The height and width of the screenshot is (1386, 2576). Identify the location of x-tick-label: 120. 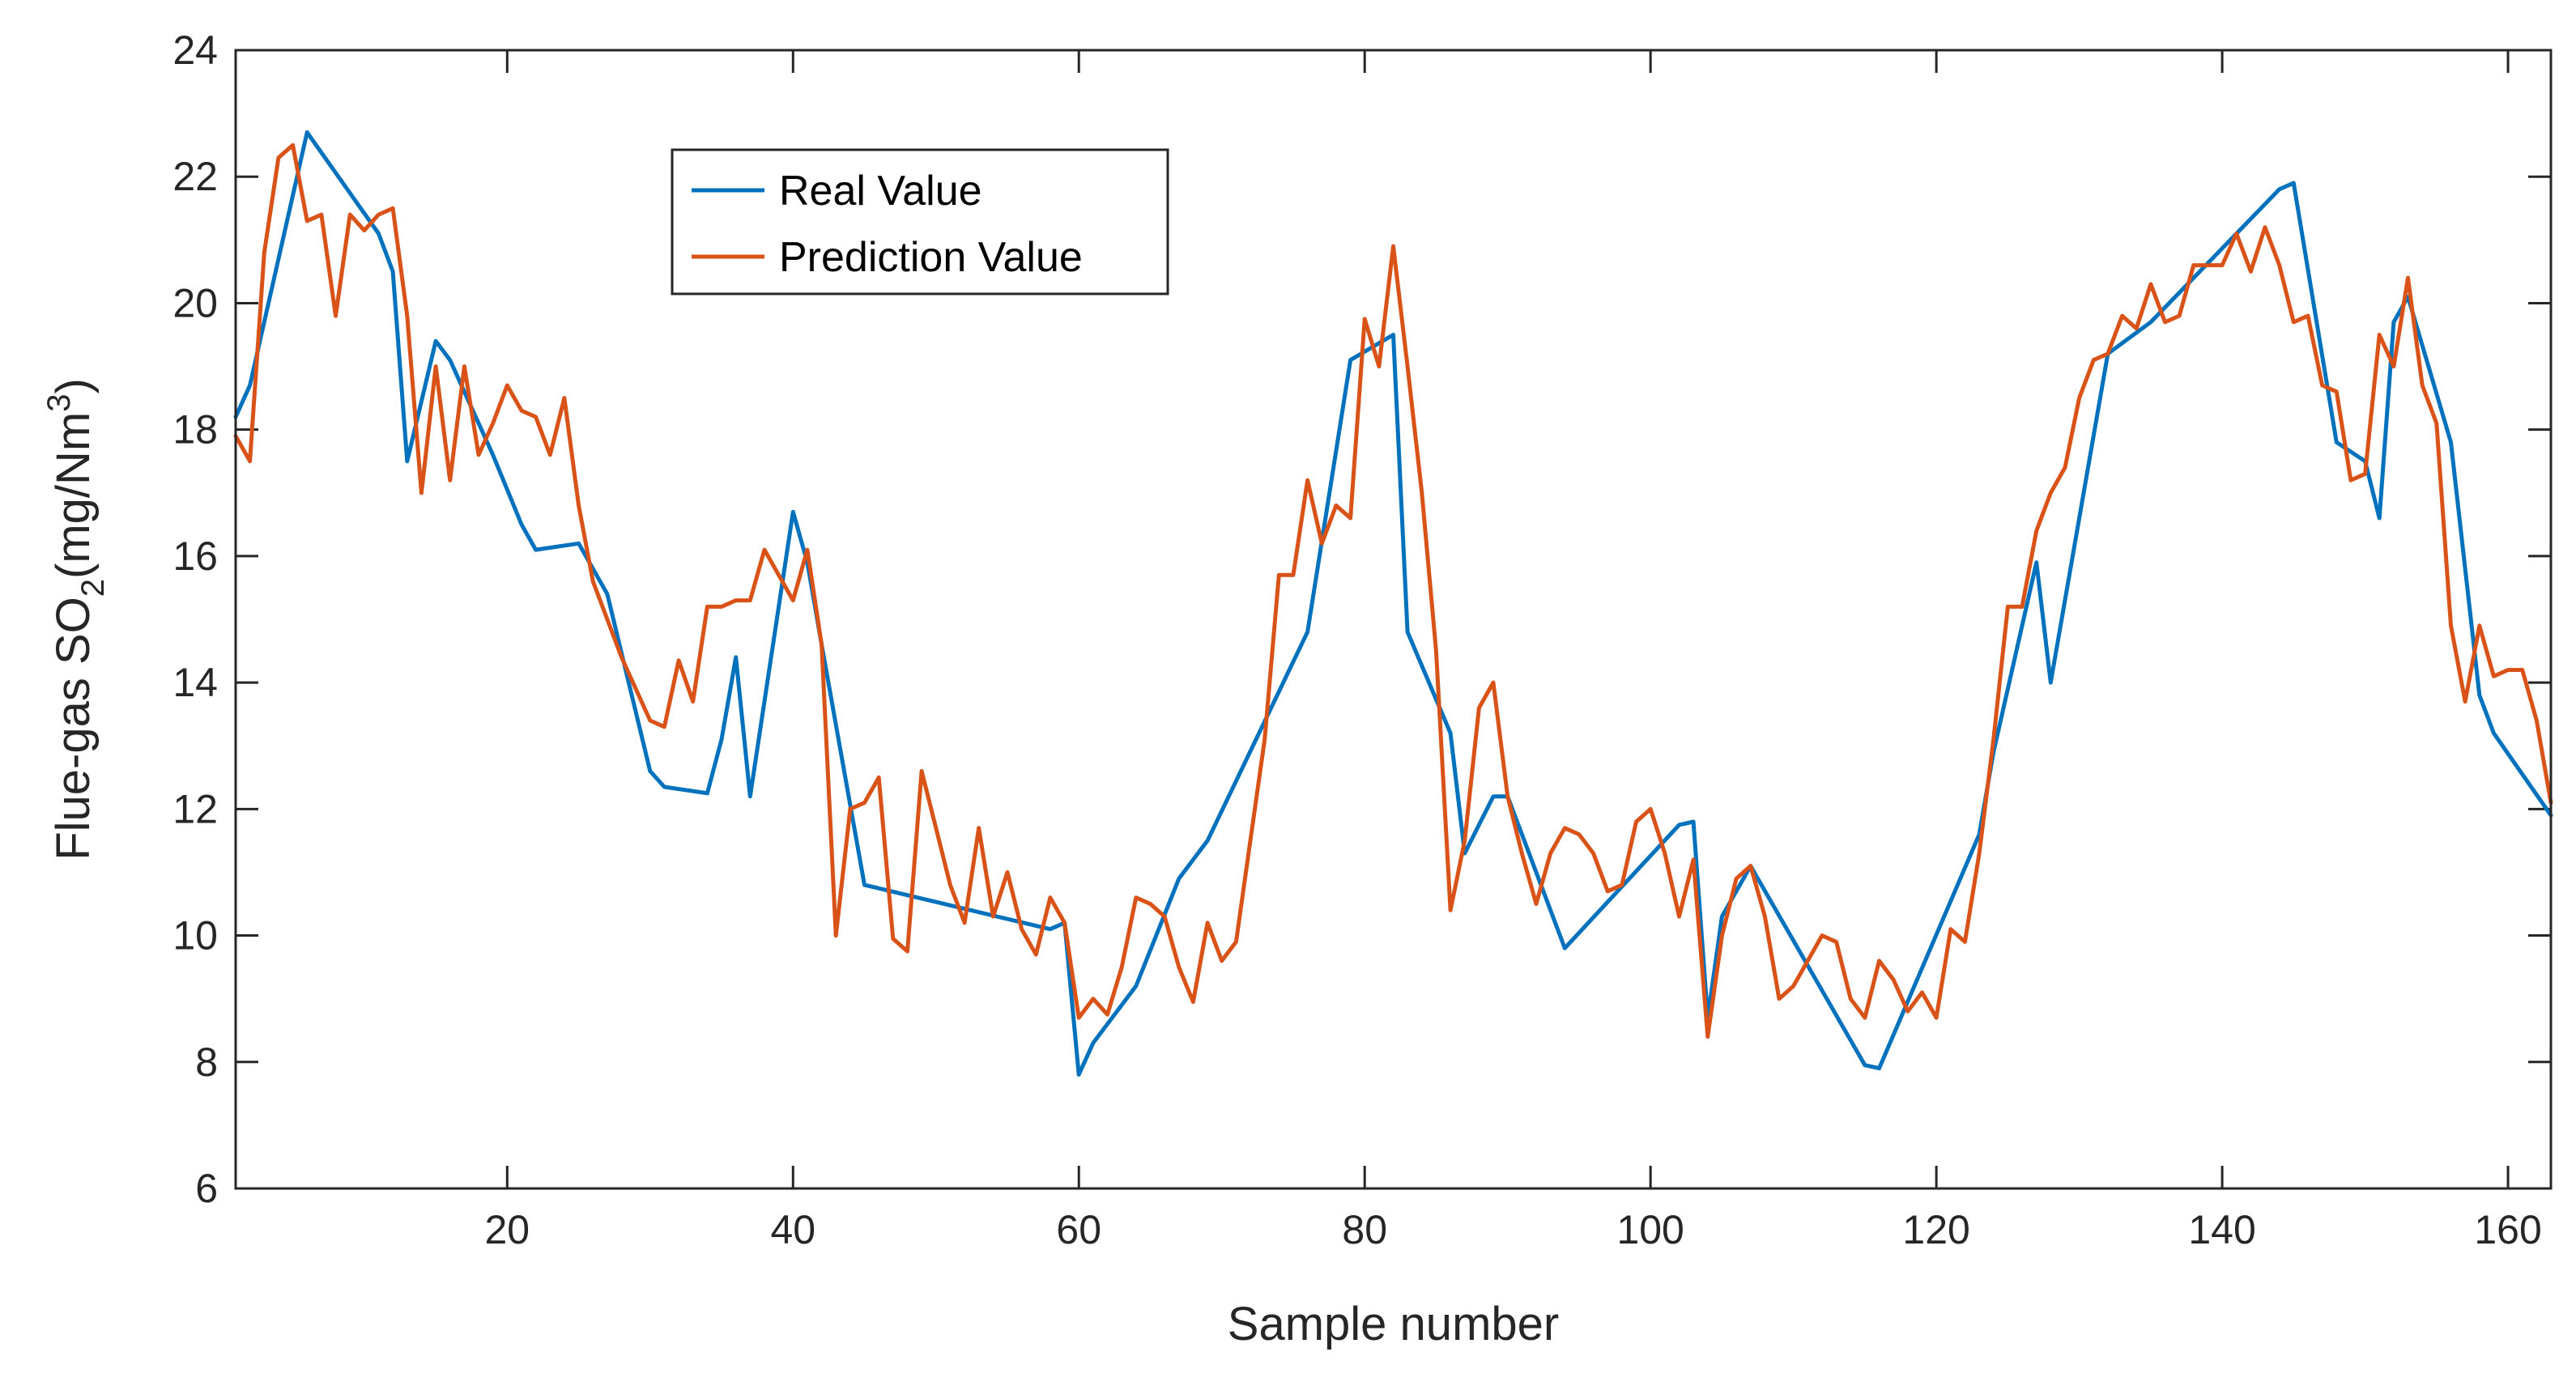
(1935, 1229).